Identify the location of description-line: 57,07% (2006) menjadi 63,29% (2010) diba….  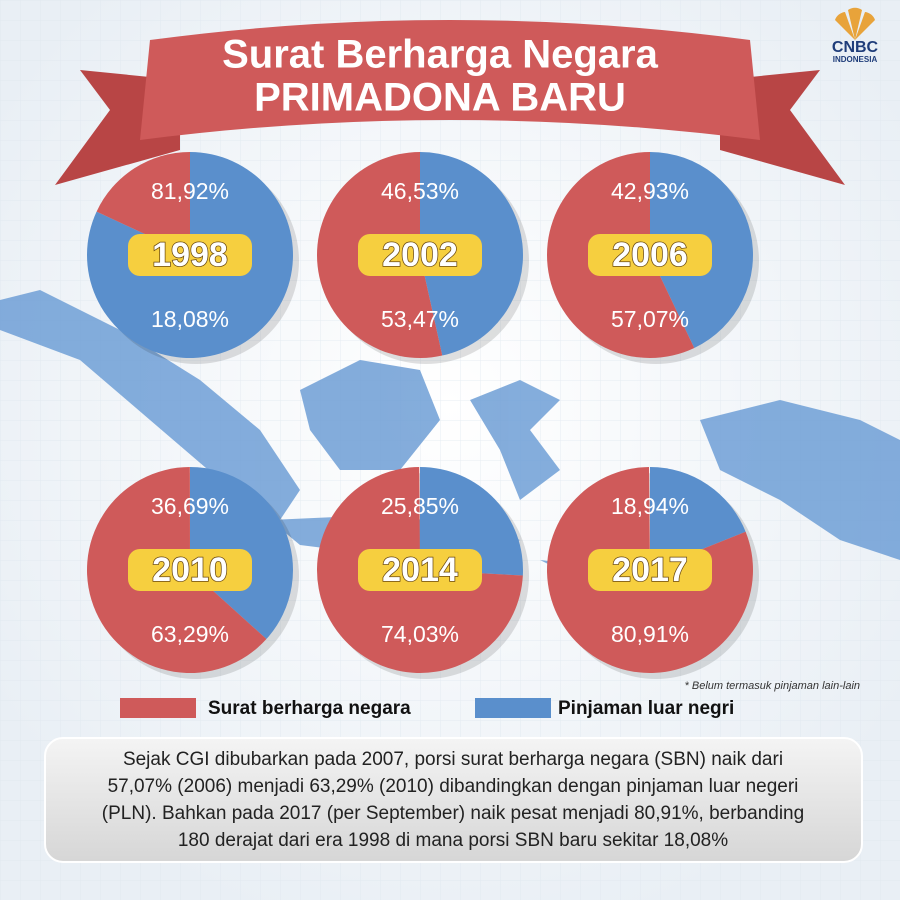
(453, 786).